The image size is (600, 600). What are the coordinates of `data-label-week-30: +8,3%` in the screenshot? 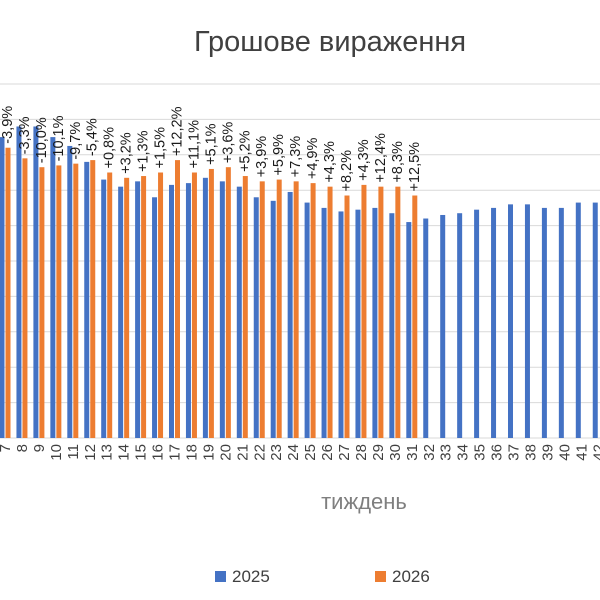 It's located at (398, 162).